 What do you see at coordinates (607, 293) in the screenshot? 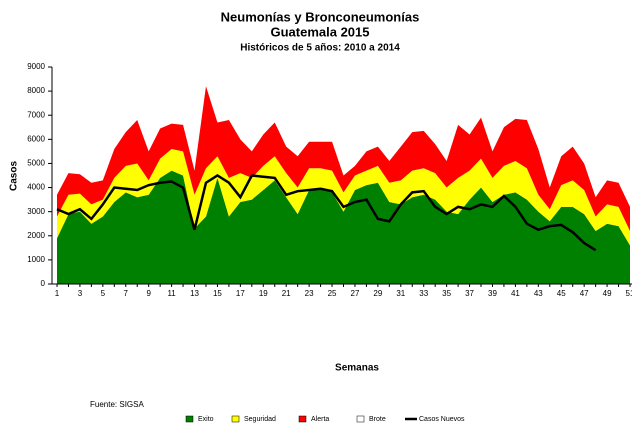
I see `x-tick-label: 49` at bounding box center [607, 293].